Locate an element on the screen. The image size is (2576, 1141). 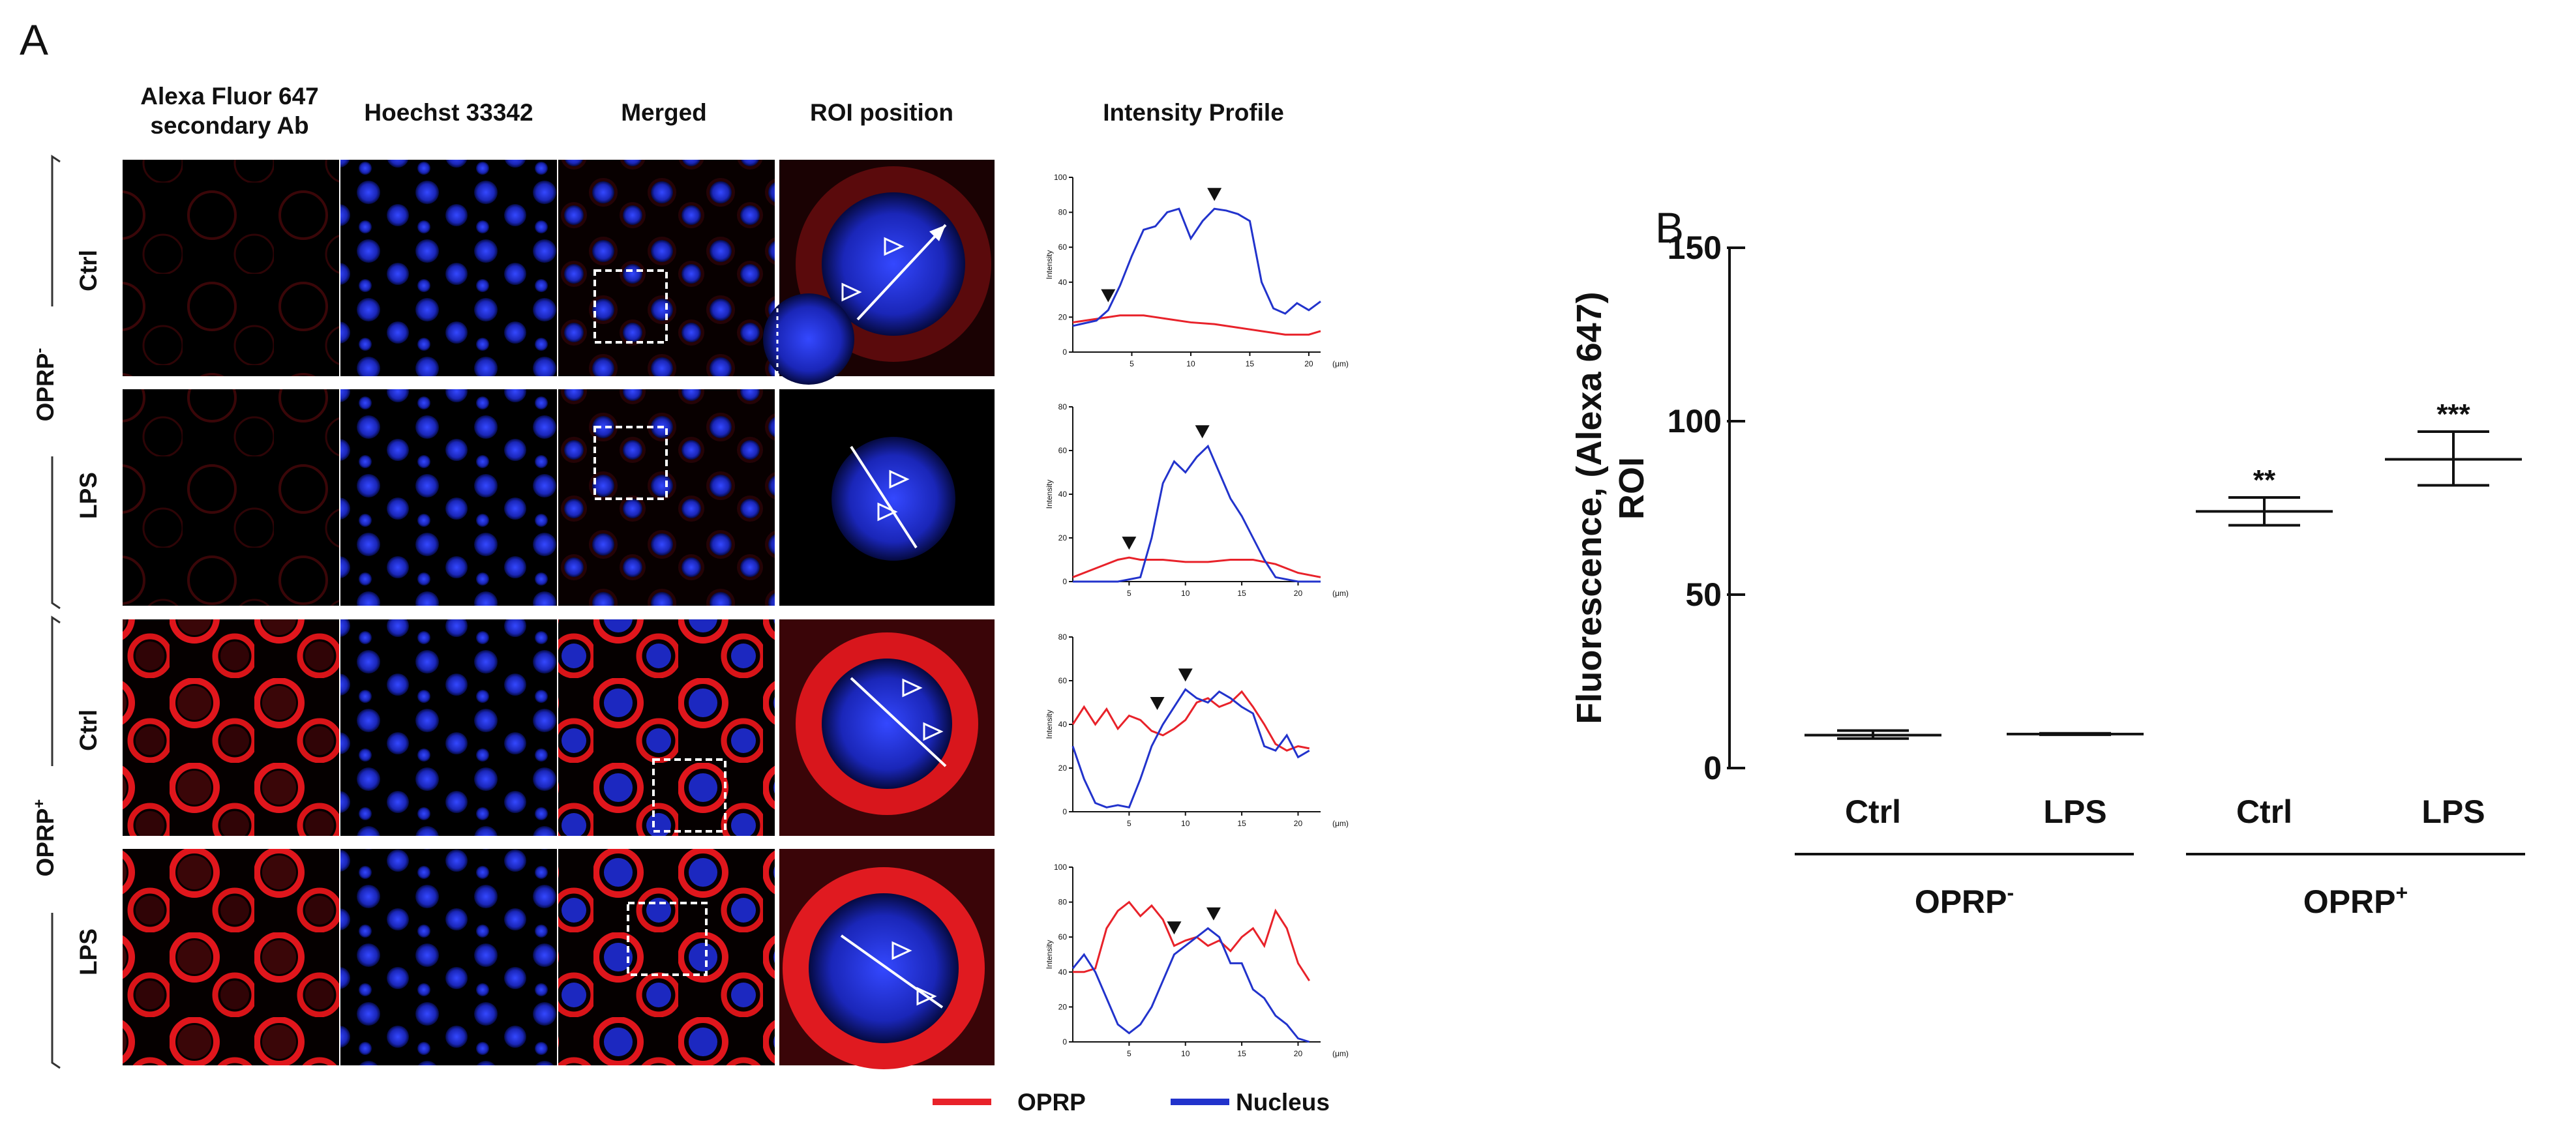
img-merged-pos-ctrl is located at coordinates (666, 728).